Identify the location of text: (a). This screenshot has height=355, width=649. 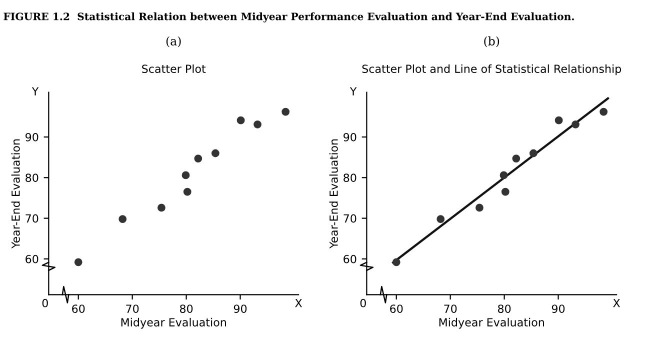
(173, 42).